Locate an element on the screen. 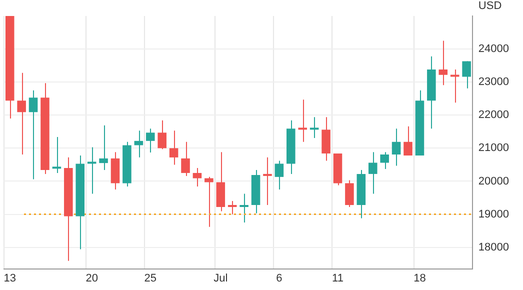 The image size is (523, 290). y-tick-label: 24000 is located at coordinates (494, 49).